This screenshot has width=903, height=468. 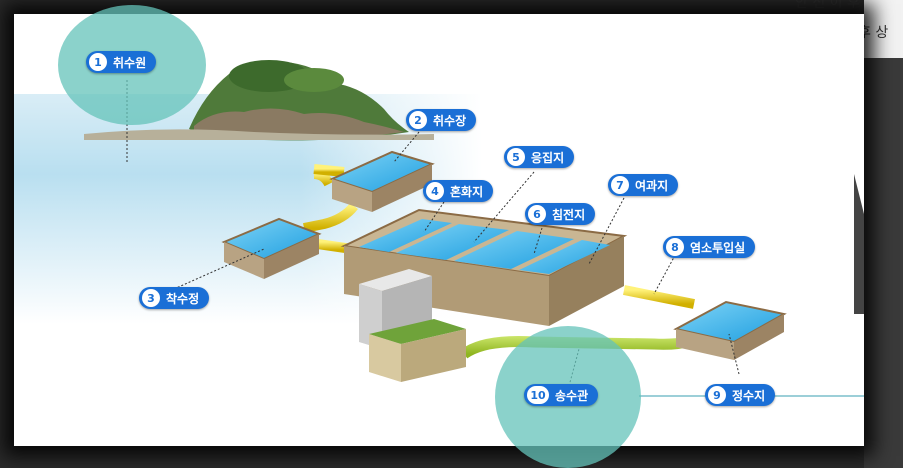 What do you see at coordinates (643, 185) in the screenshot?
I see `label-filtration-basin: 7 여과지` at bounding box center [643, 185].